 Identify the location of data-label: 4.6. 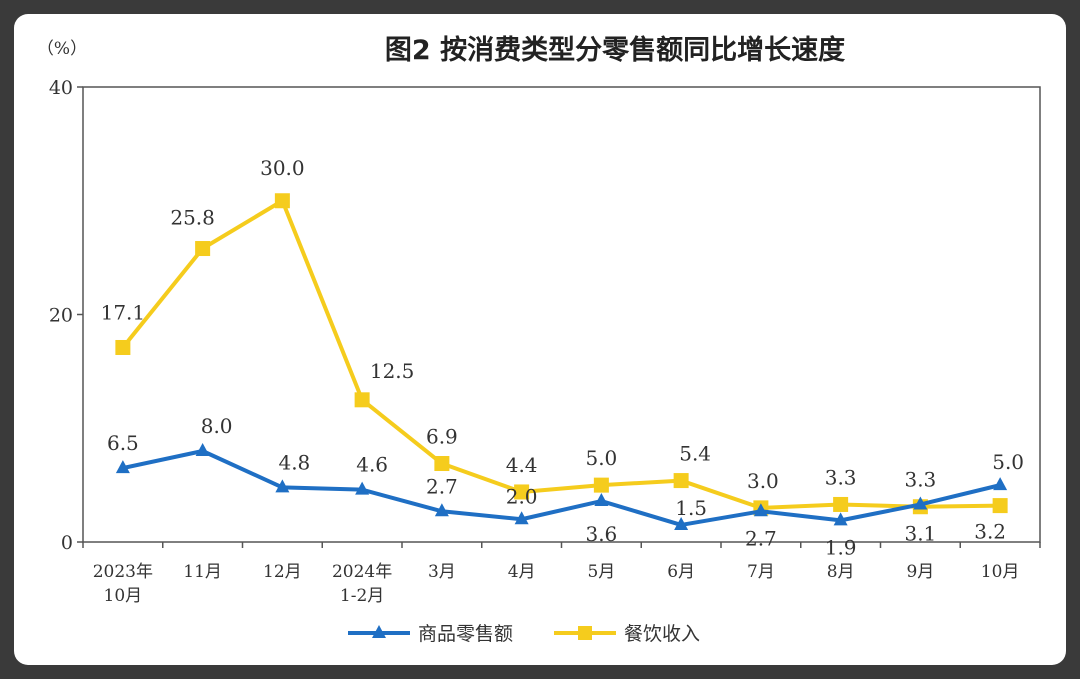
(372, 465).